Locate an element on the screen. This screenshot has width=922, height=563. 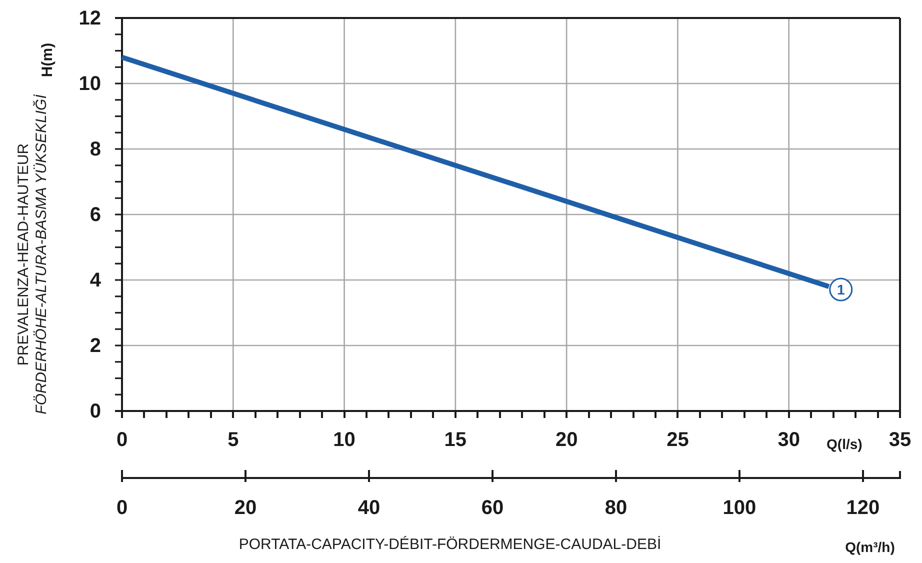
x-tick-label: 25 is located at coordinates (677, 440).